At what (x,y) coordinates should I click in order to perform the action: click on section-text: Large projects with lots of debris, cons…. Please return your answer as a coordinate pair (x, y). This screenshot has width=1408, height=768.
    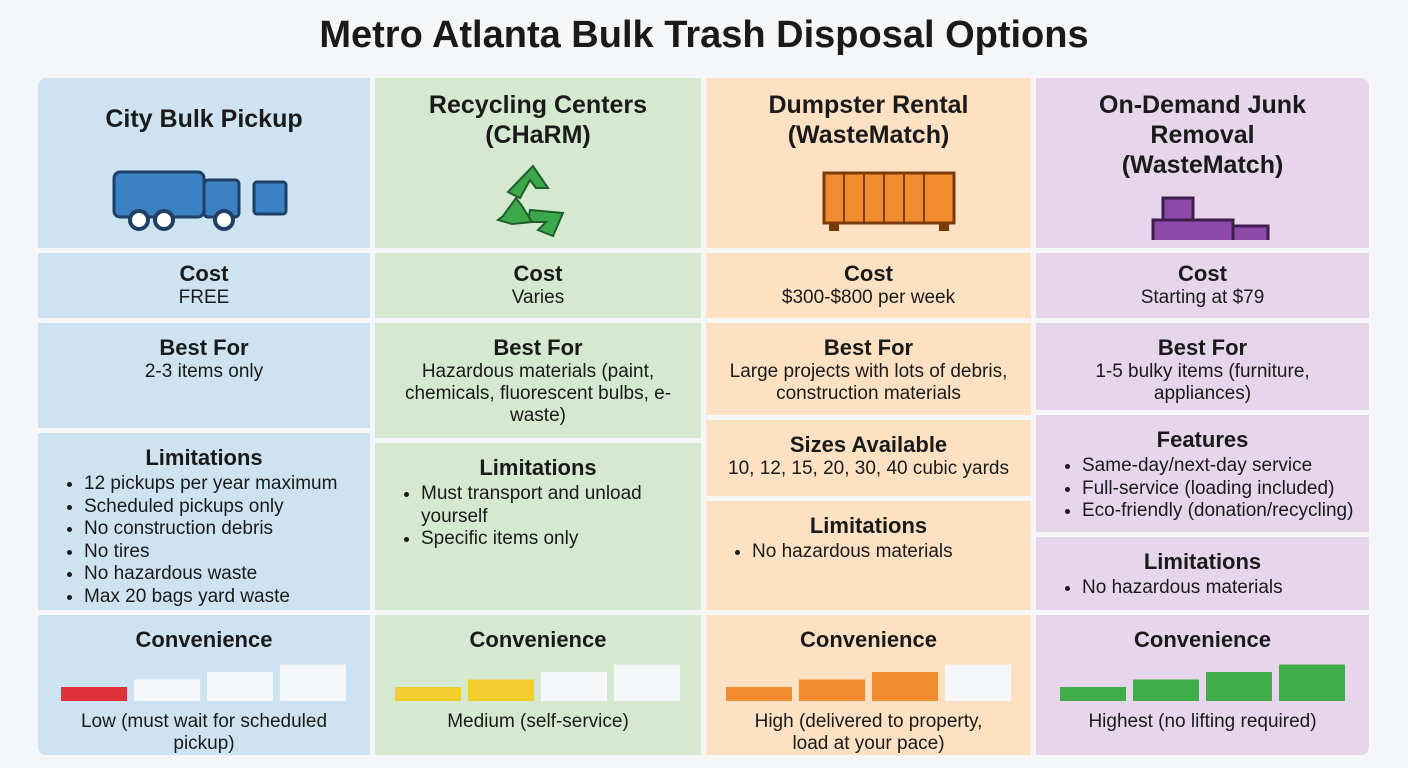
    Looking at the image, I should click on (868, 382).